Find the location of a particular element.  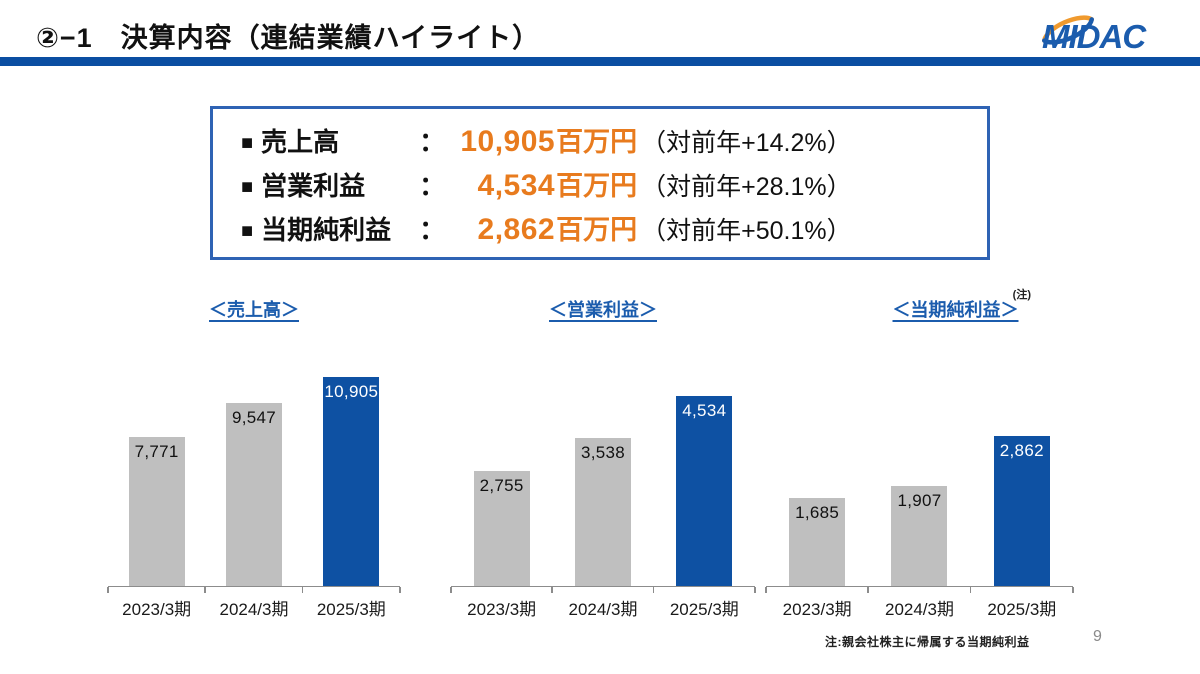

svg-text: MIDAC is located at coordinates (1094, 36).